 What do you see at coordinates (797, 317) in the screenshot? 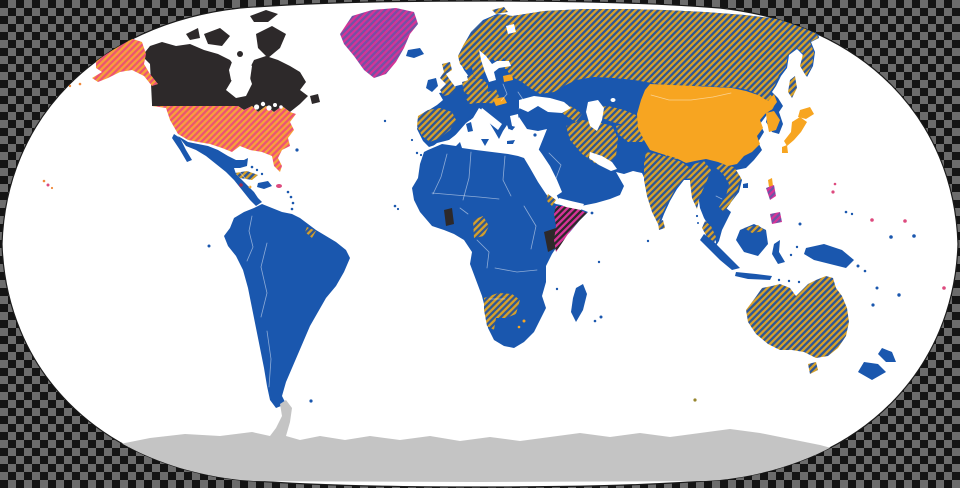
I see `region-australia-hatch` at bounding box center [797, 317].